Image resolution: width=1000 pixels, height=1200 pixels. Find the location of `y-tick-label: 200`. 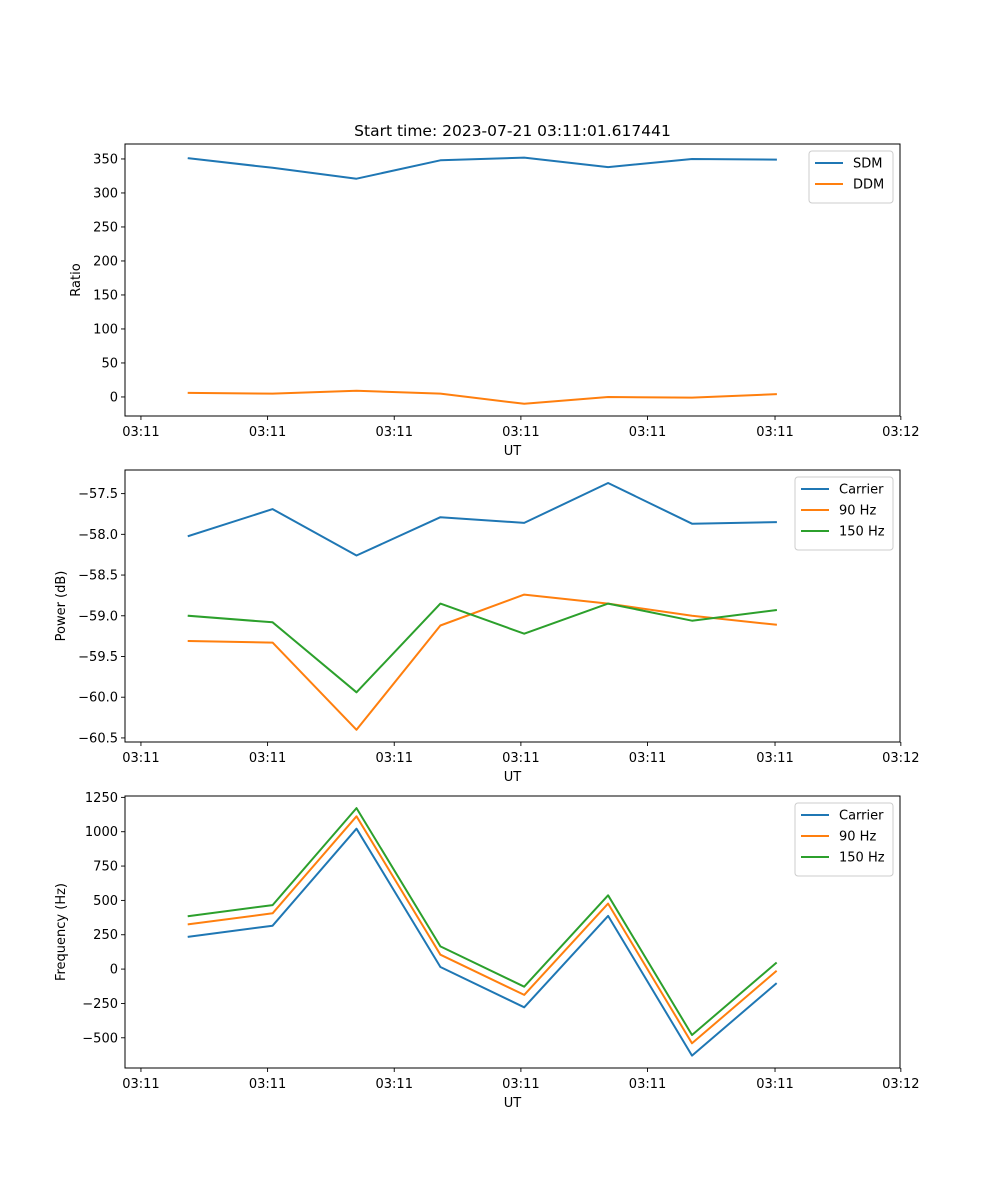

y-tick-label: 200 is located at coordinates (105, 261).